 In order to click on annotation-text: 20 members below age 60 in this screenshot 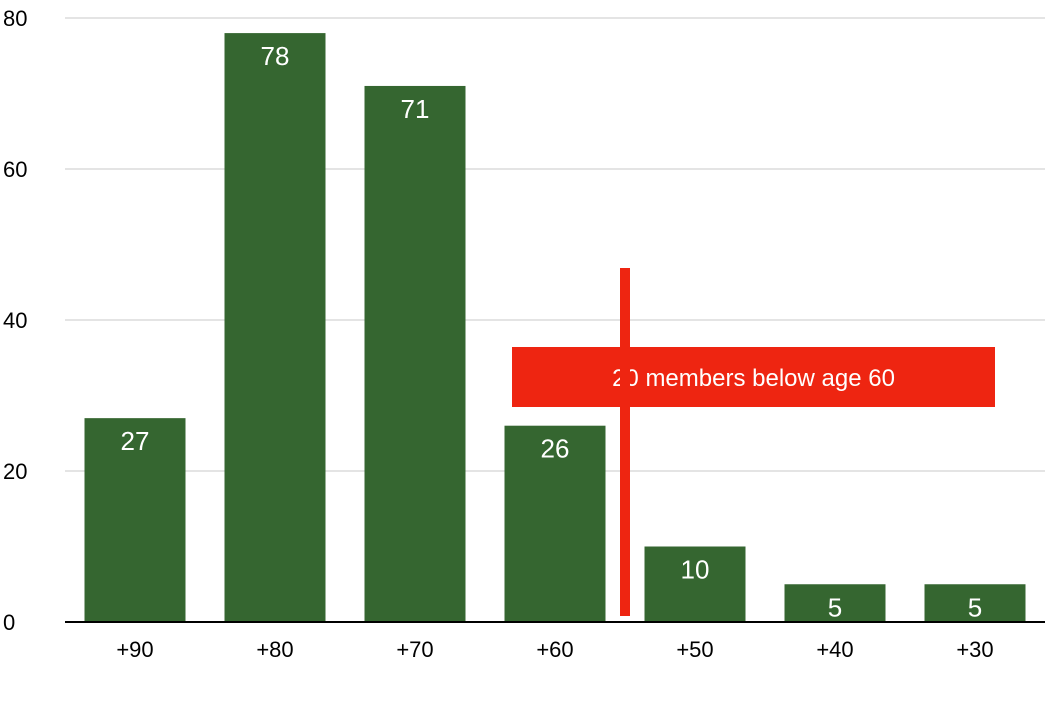, I will do `click(753, 378)`.